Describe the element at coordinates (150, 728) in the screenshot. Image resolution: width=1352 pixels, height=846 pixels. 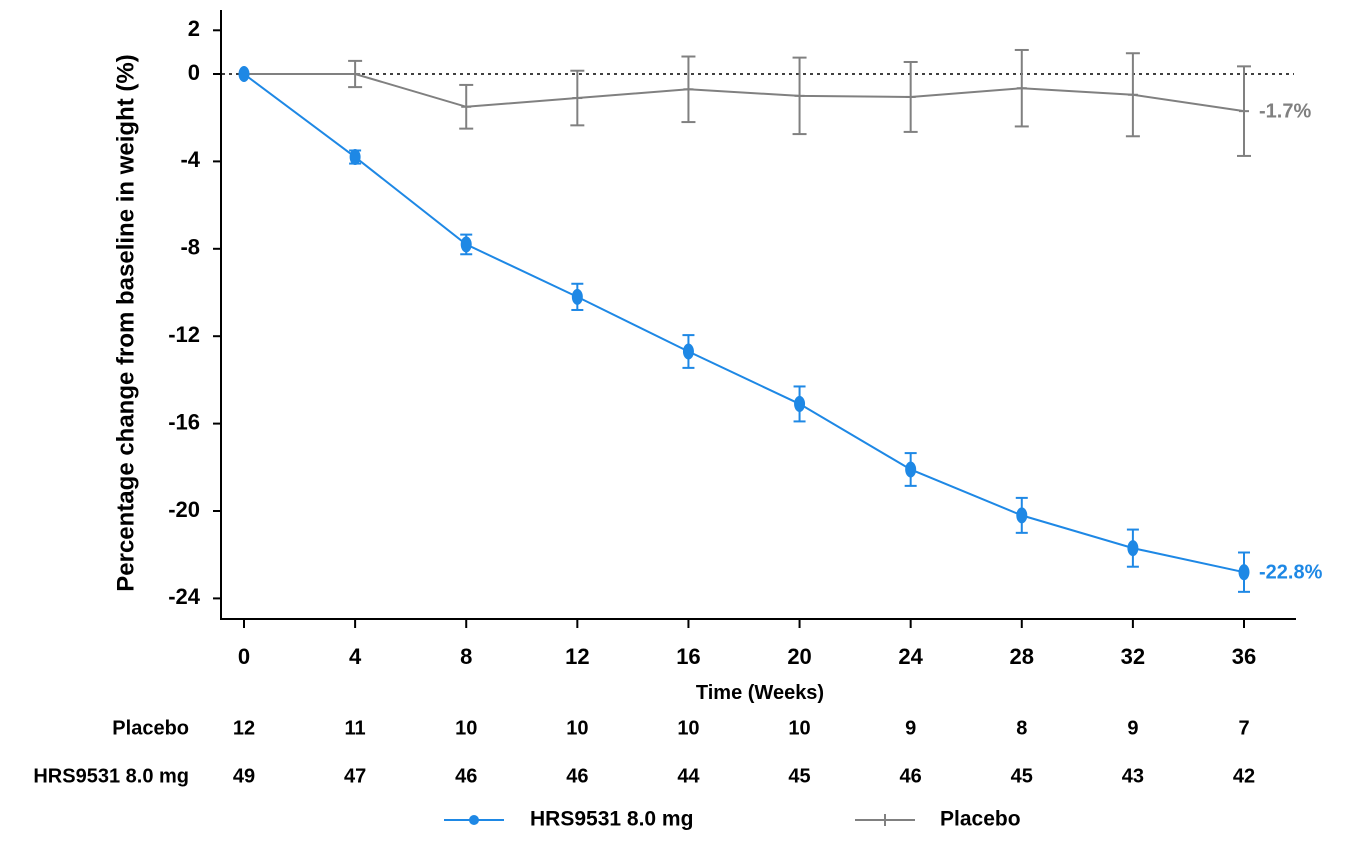
I see `at-risk-row-label: Placebo` at that location.